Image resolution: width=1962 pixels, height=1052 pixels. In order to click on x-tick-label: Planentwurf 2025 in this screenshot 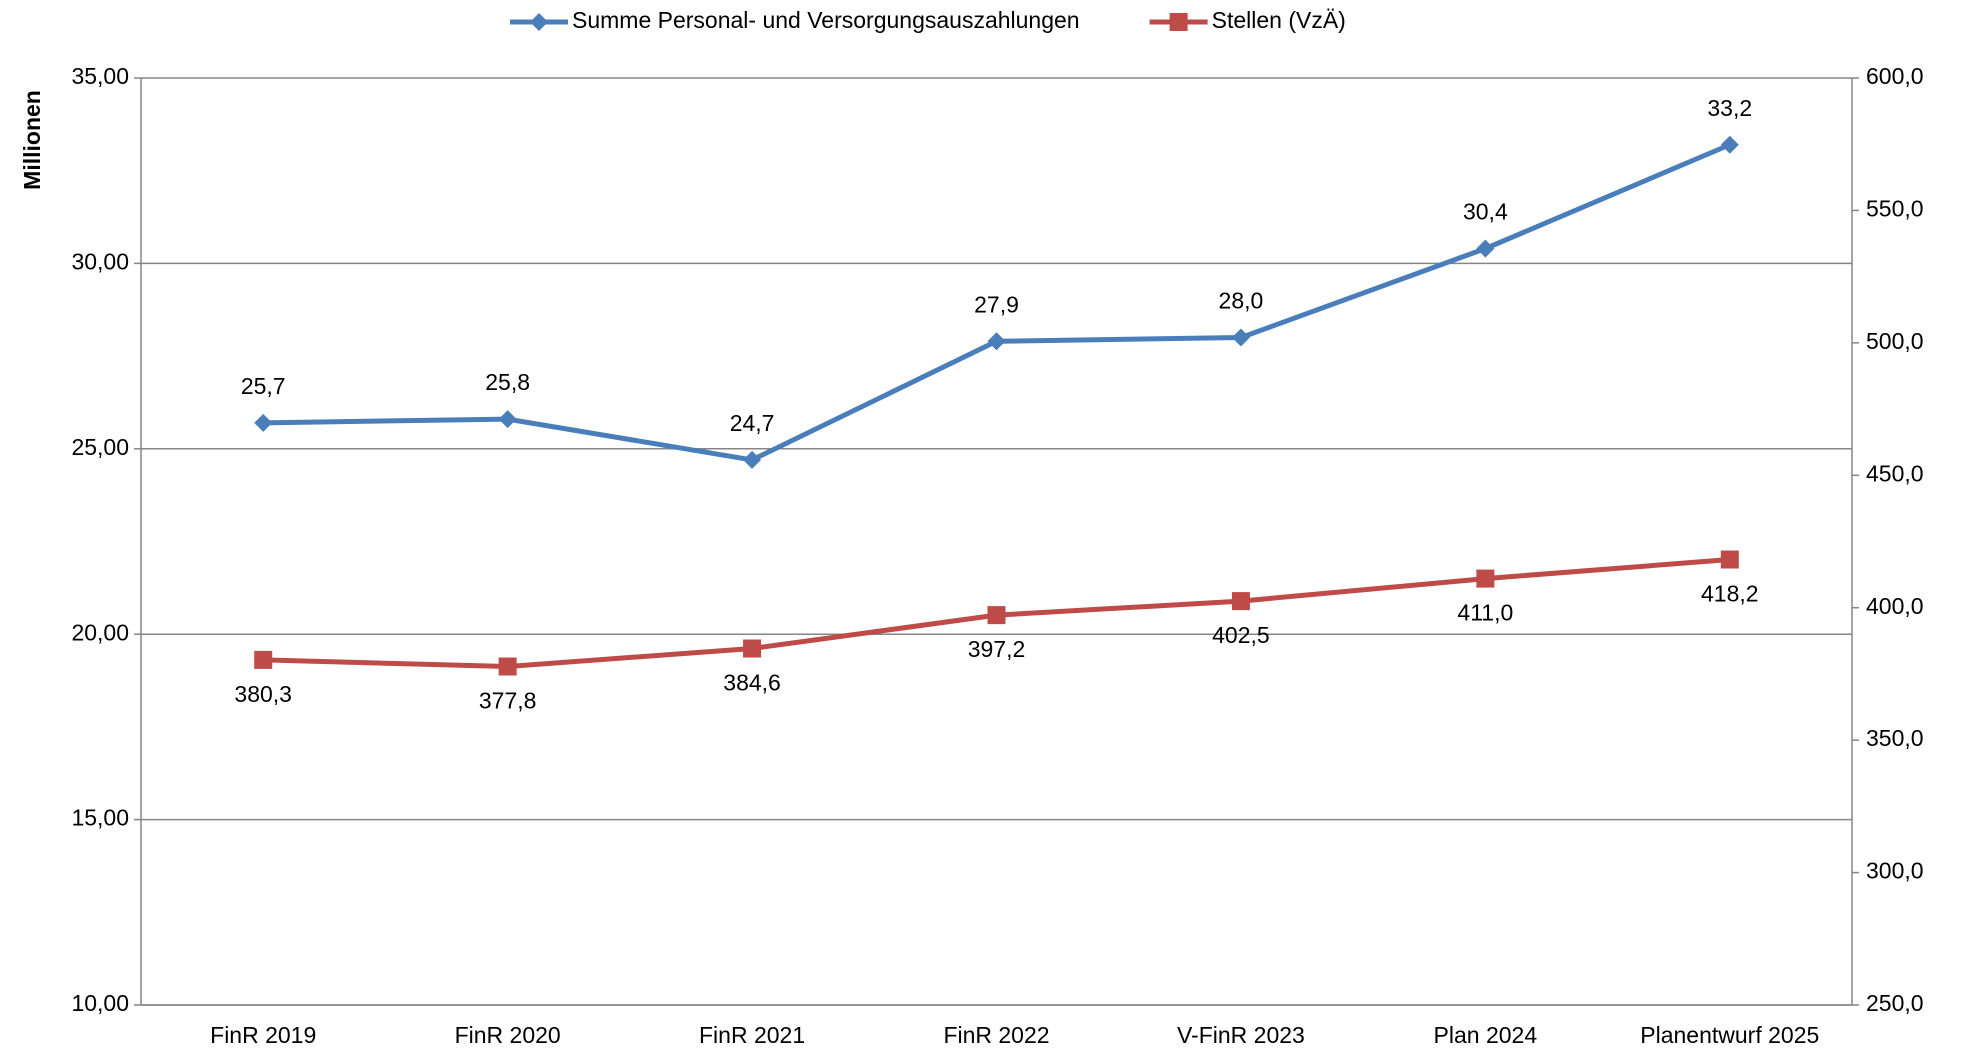, I will do `click(1729, 1035)`.